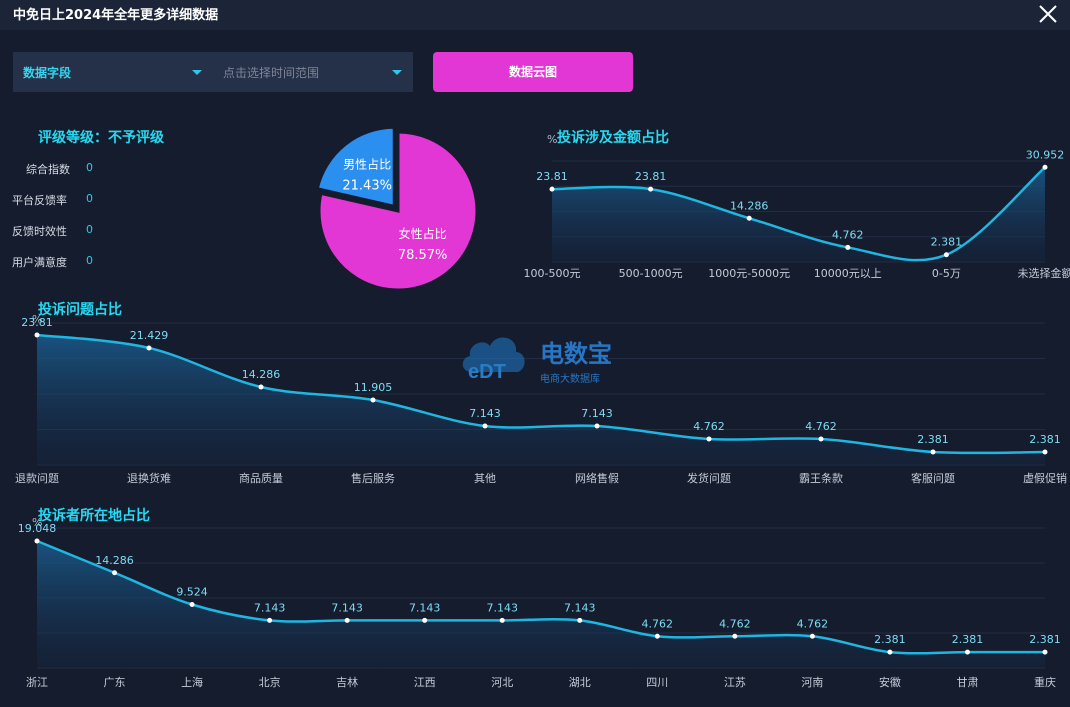 This screenshot has height=707, width=1070. What do you see at coordinates (94, 516) in the screenshot?
I see `region-chart-title: 投诉者所在地占比` at bounding box center [94, 516].